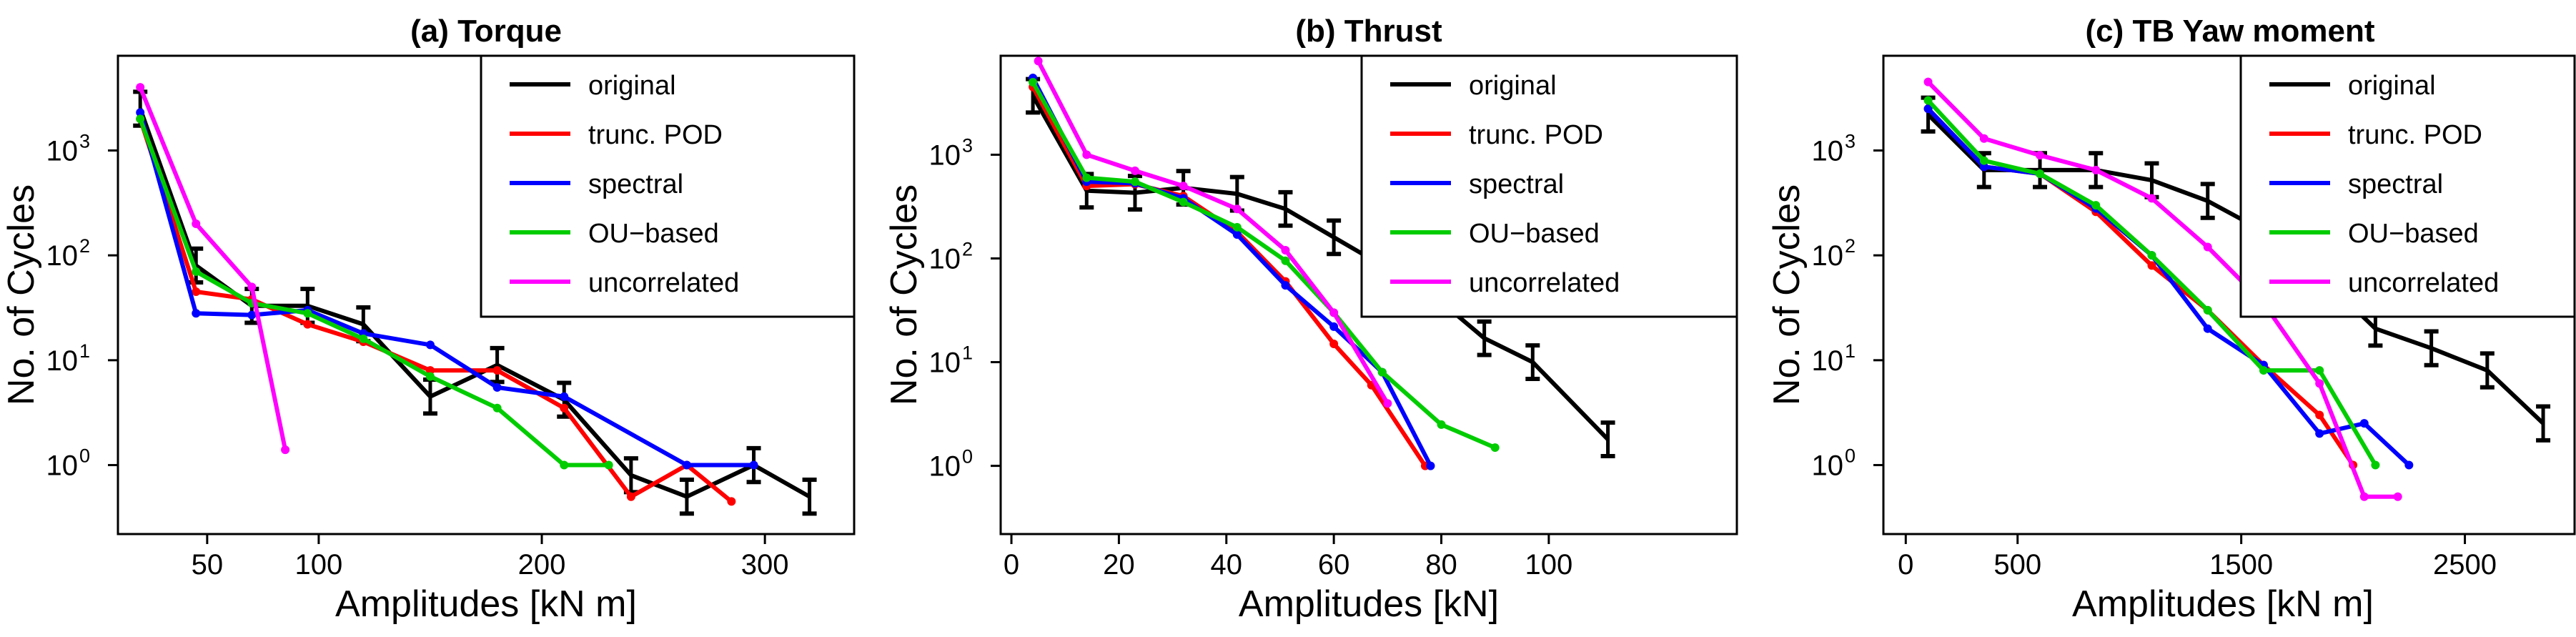 The height and width of the screenshot is (637, 2576). What do you see at coordinates (968, 353) in the screenshot?
I see `y-tick-exponent: 1` at bounding box center [968, 353].